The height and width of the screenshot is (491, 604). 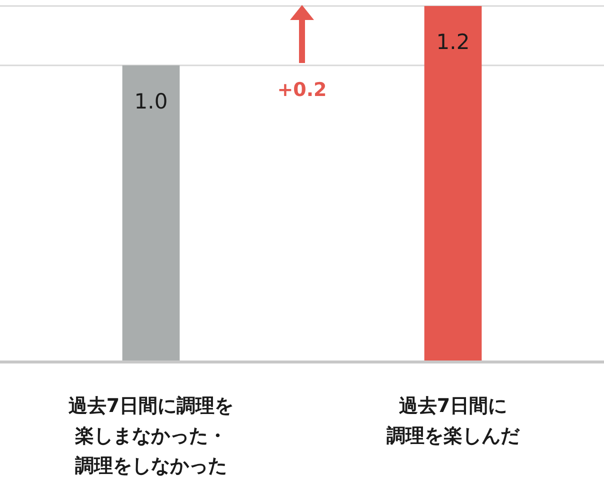 I want to click on x-tick-label: 過去7日間に調理を楽しんだ, so click(x=453, y=421).